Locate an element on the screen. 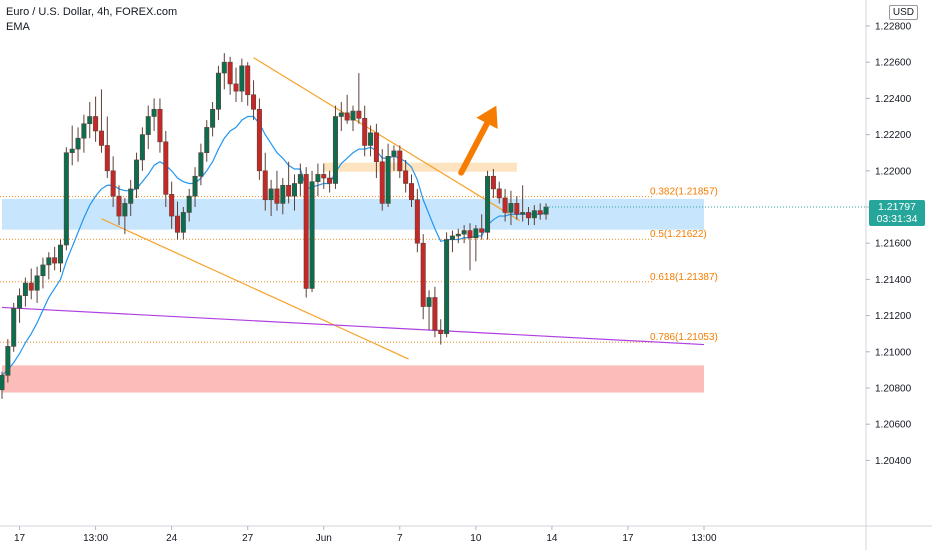  currency-button: USD is located at coordinates (903, 12).